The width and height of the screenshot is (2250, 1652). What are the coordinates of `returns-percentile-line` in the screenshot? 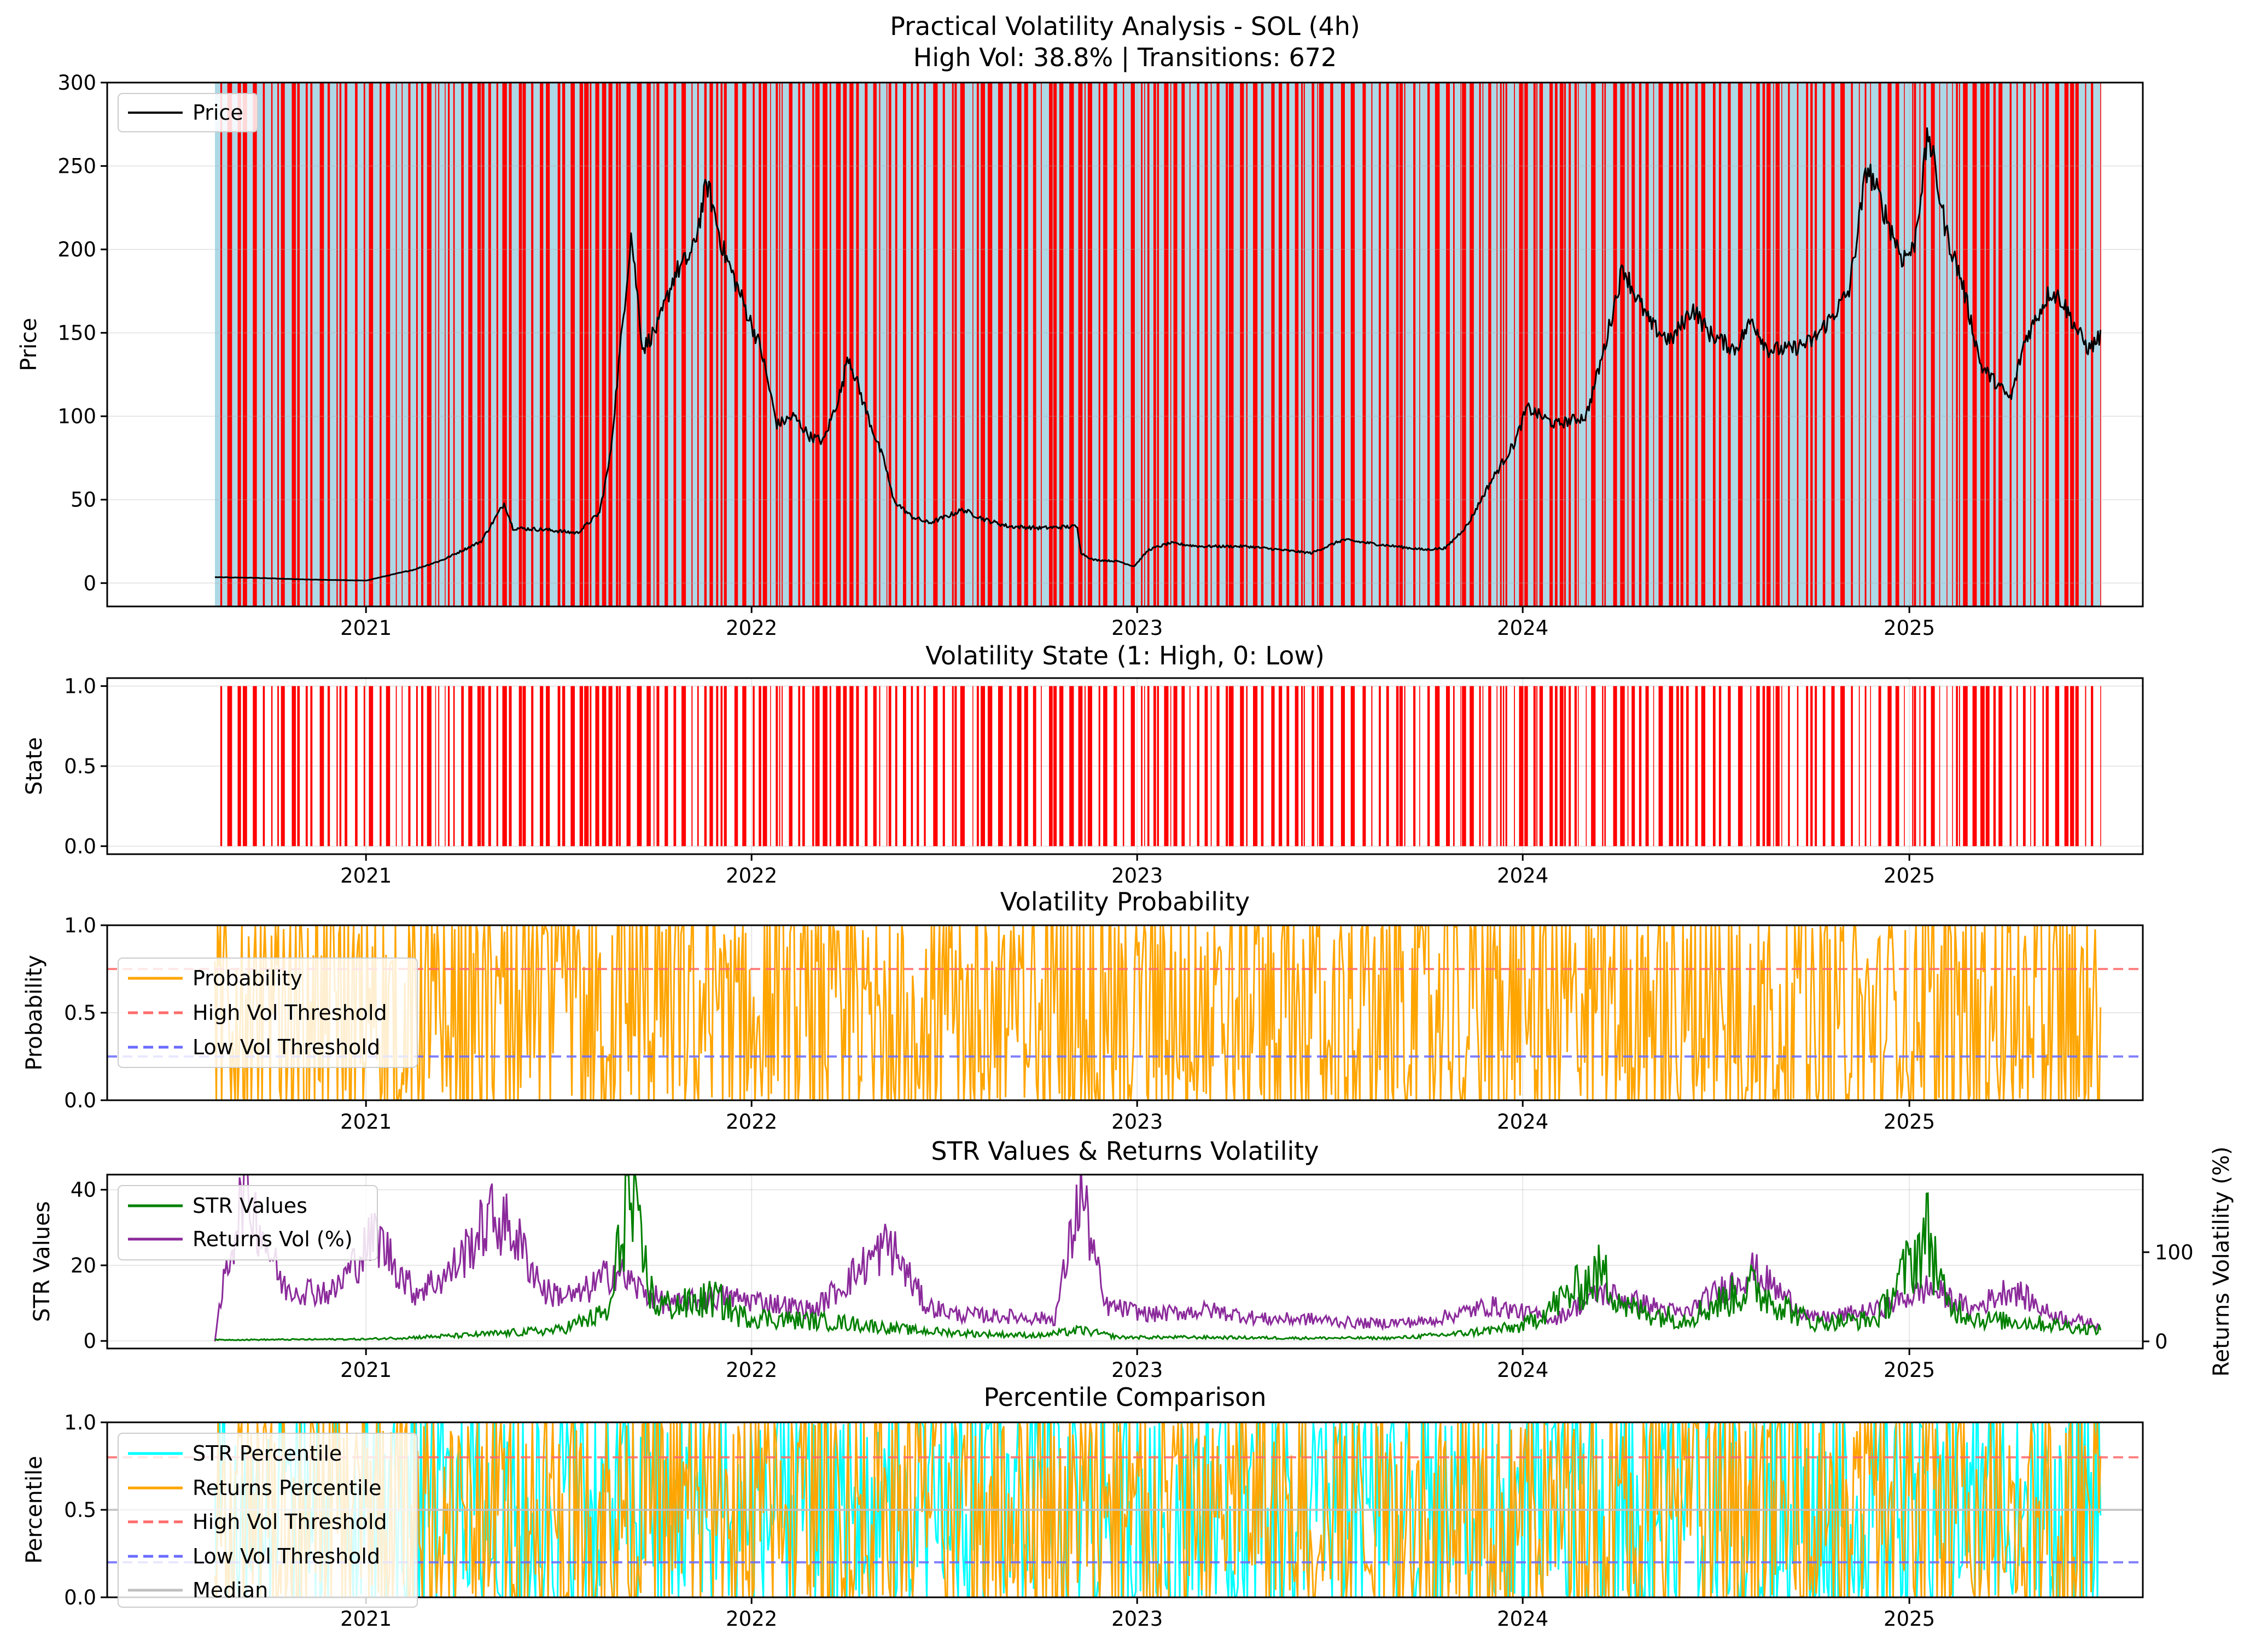 It's located at (1158, 1509).